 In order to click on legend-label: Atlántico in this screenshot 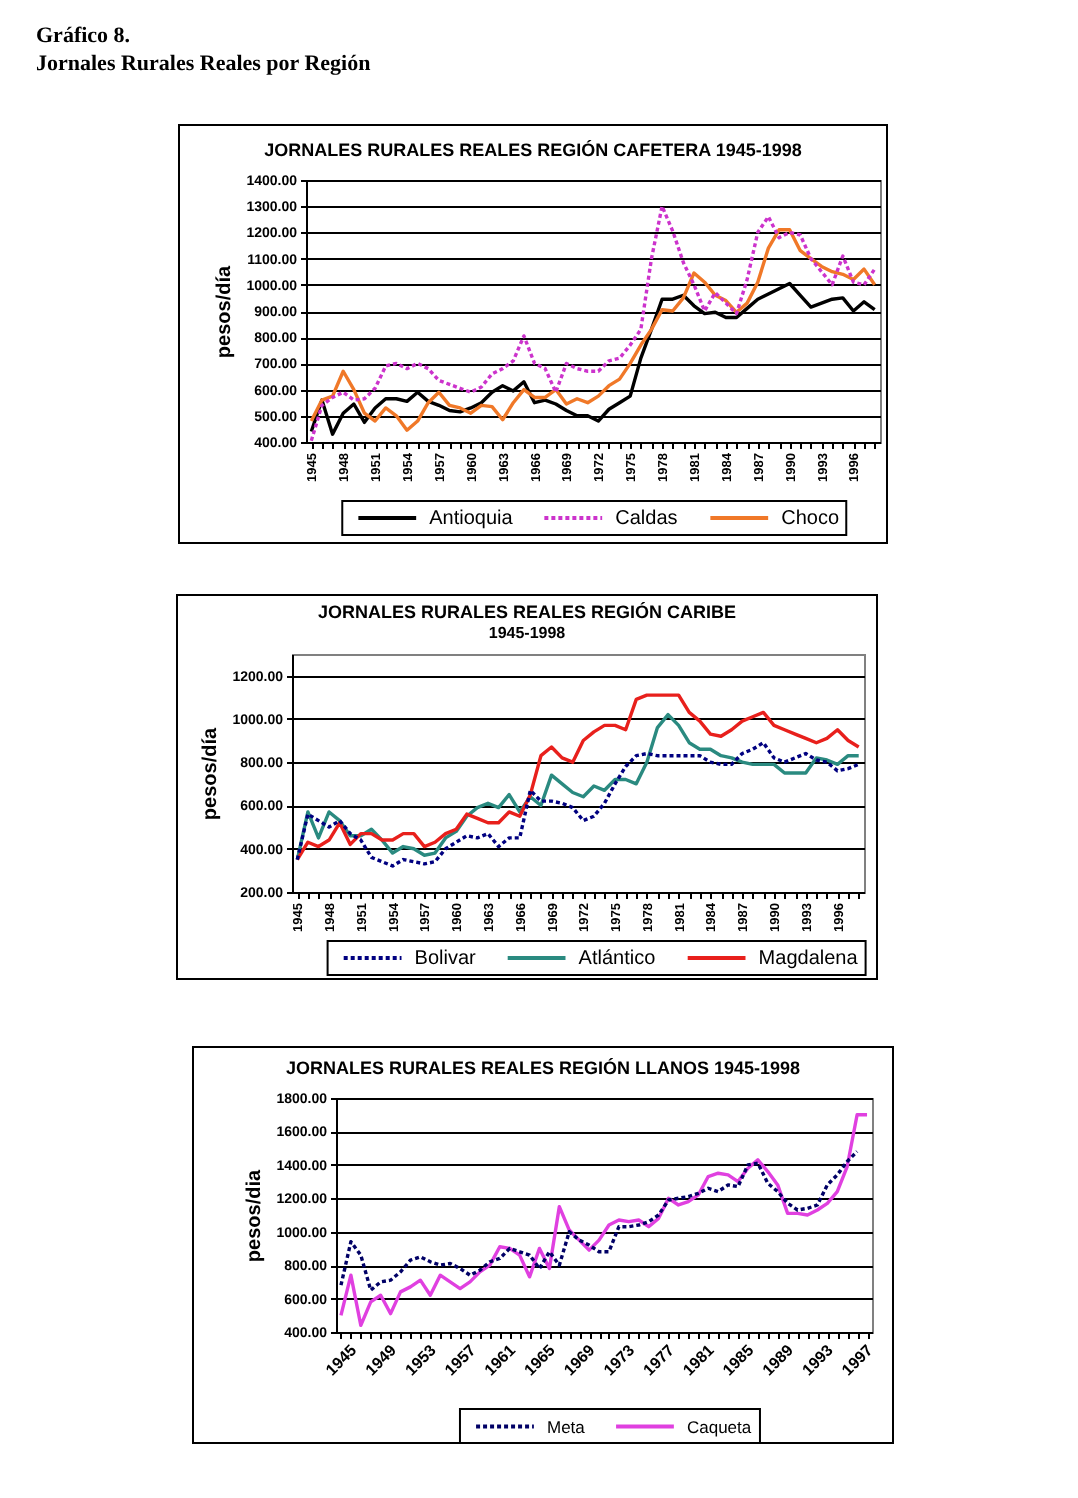, I will do `click(617, 959)`.